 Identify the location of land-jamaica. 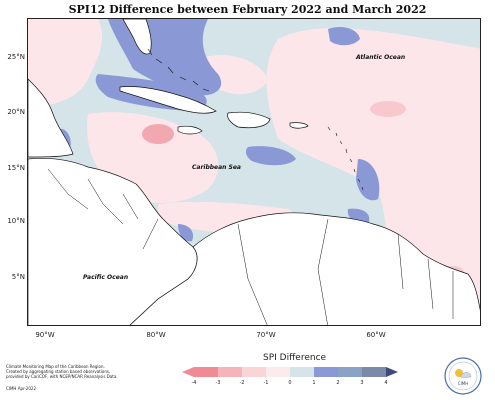
(190, 130).